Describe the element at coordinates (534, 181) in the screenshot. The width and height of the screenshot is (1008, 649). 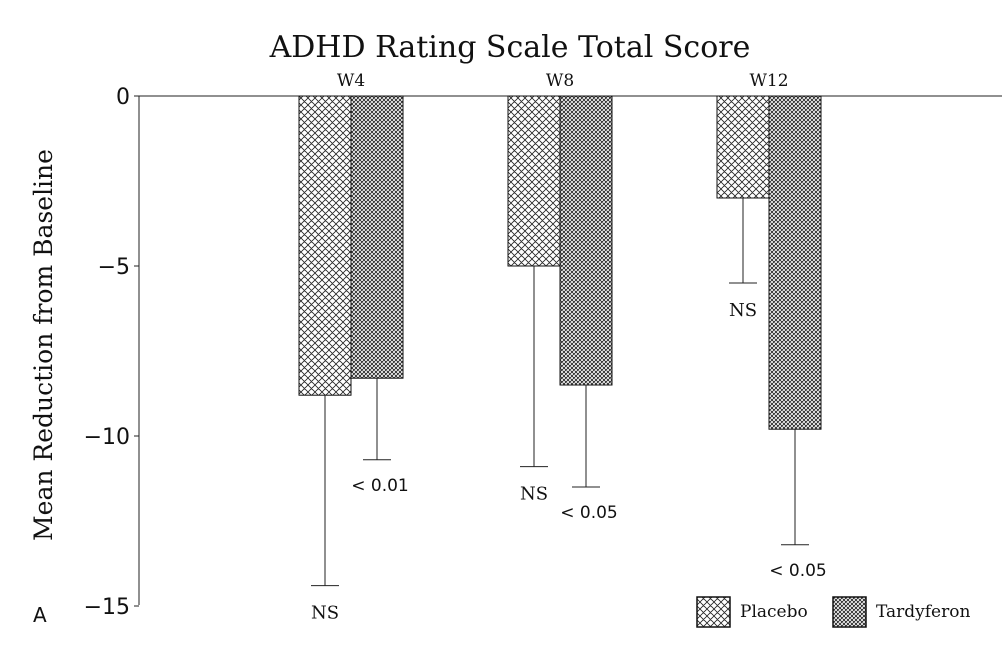
I see `bar-placebo-w8` at that location.